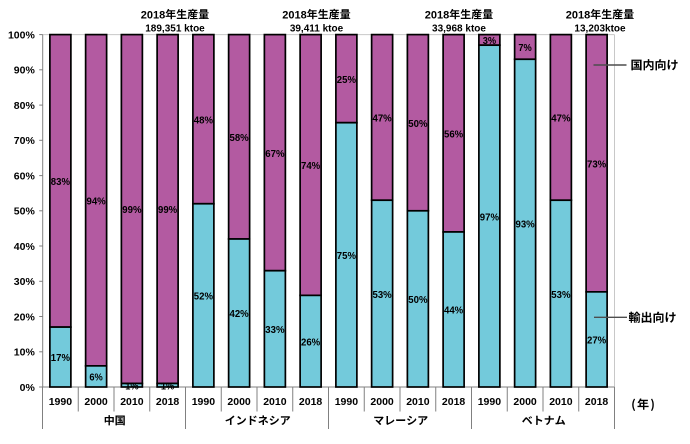  What do you see at coordinates (25, 71) in the screenshot?
I see `svg-text: 90%` at bounding box center [25, 71].